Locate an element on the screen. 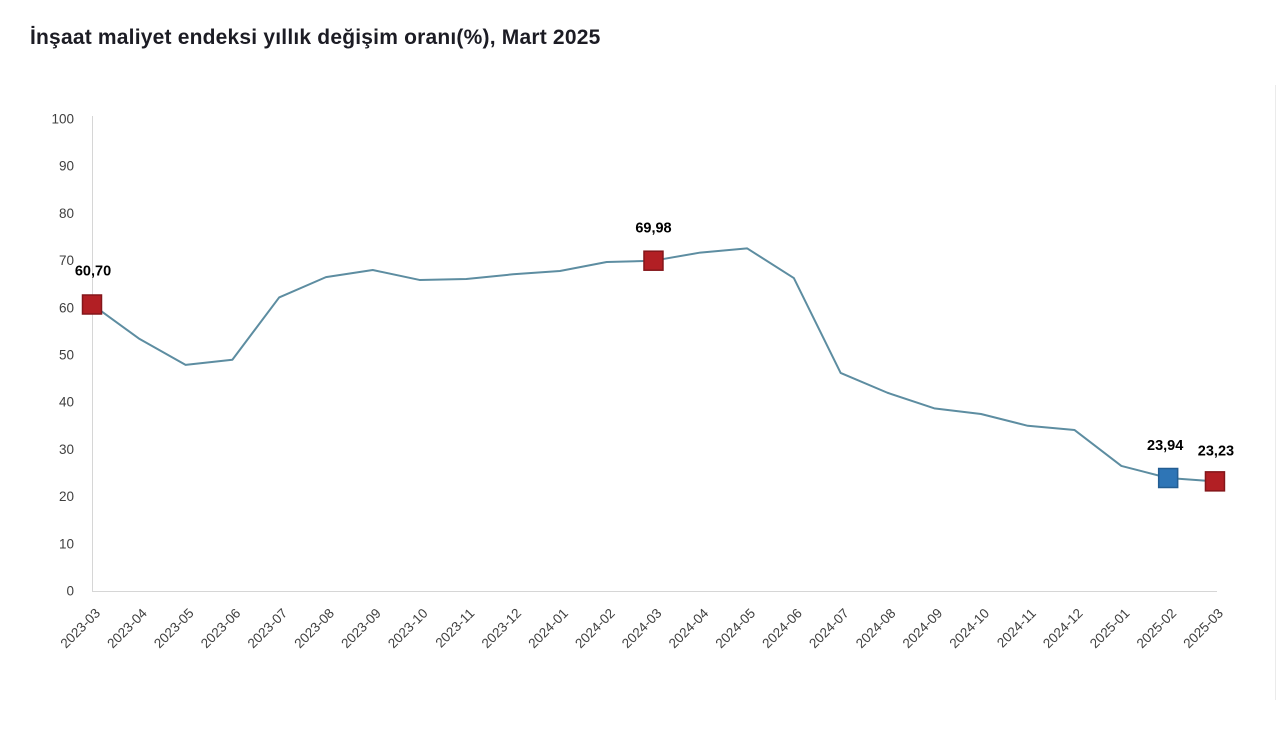 The height and width of the screenshot is (733, 1280). data-label-2024-03: 69,98 is located at coordinates (653, 229).